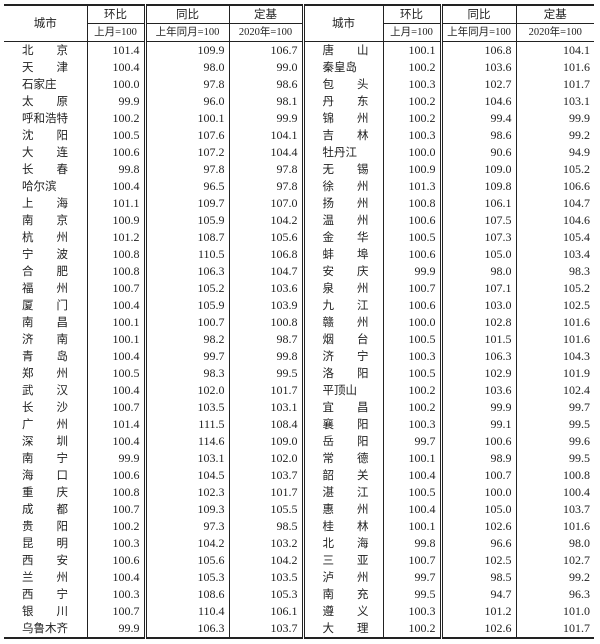  Describe the element at coordinates (477, 271) in the screenshot. I see `right-yoy-cell: 98.0` at that location.